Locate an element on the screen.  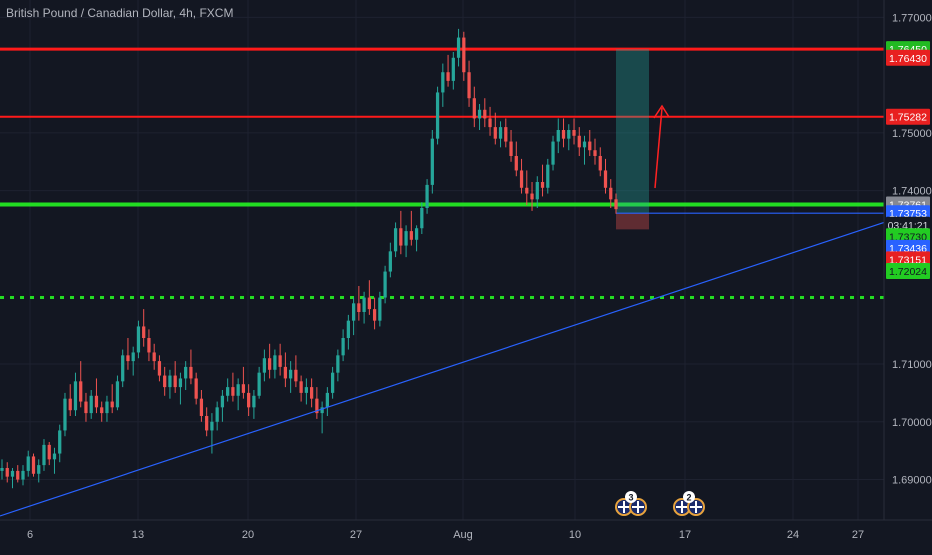
event-marker: 2 is located at coordinates (689, 503).